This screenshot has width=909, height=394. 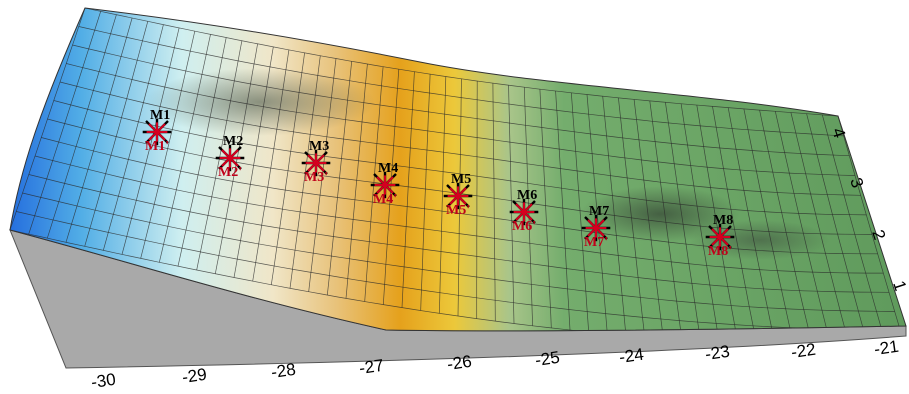 I want to click on station-marker-m5: M5 M5', so click(x=458, y=195).